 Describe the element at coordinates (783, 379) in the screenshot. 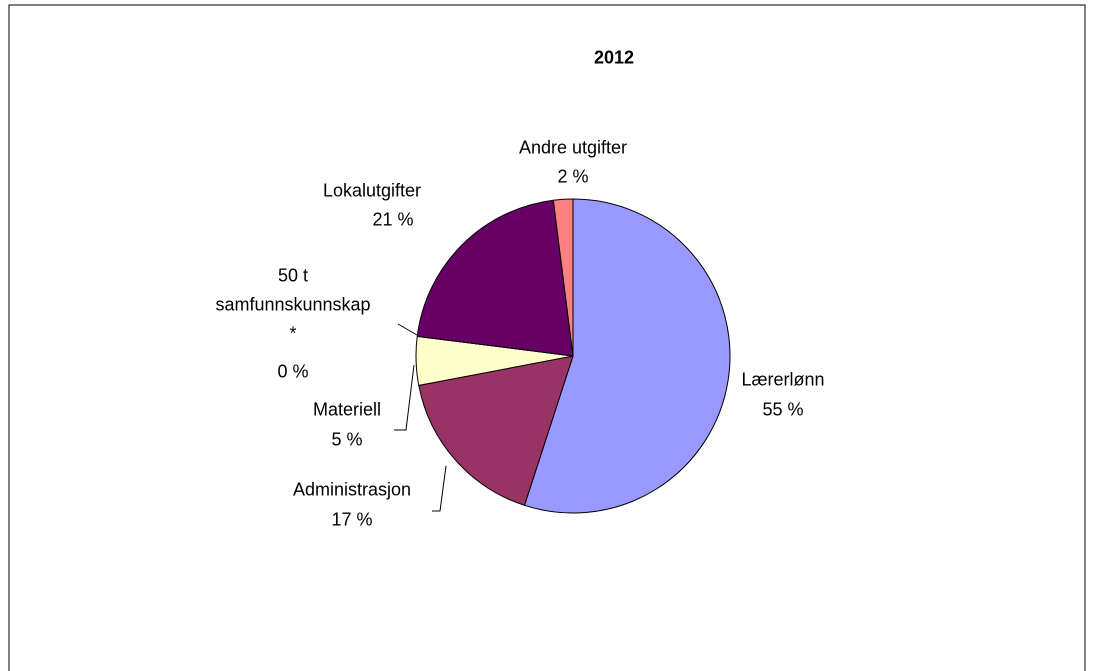

I see `slice-label: Lærerlønn` at that location.